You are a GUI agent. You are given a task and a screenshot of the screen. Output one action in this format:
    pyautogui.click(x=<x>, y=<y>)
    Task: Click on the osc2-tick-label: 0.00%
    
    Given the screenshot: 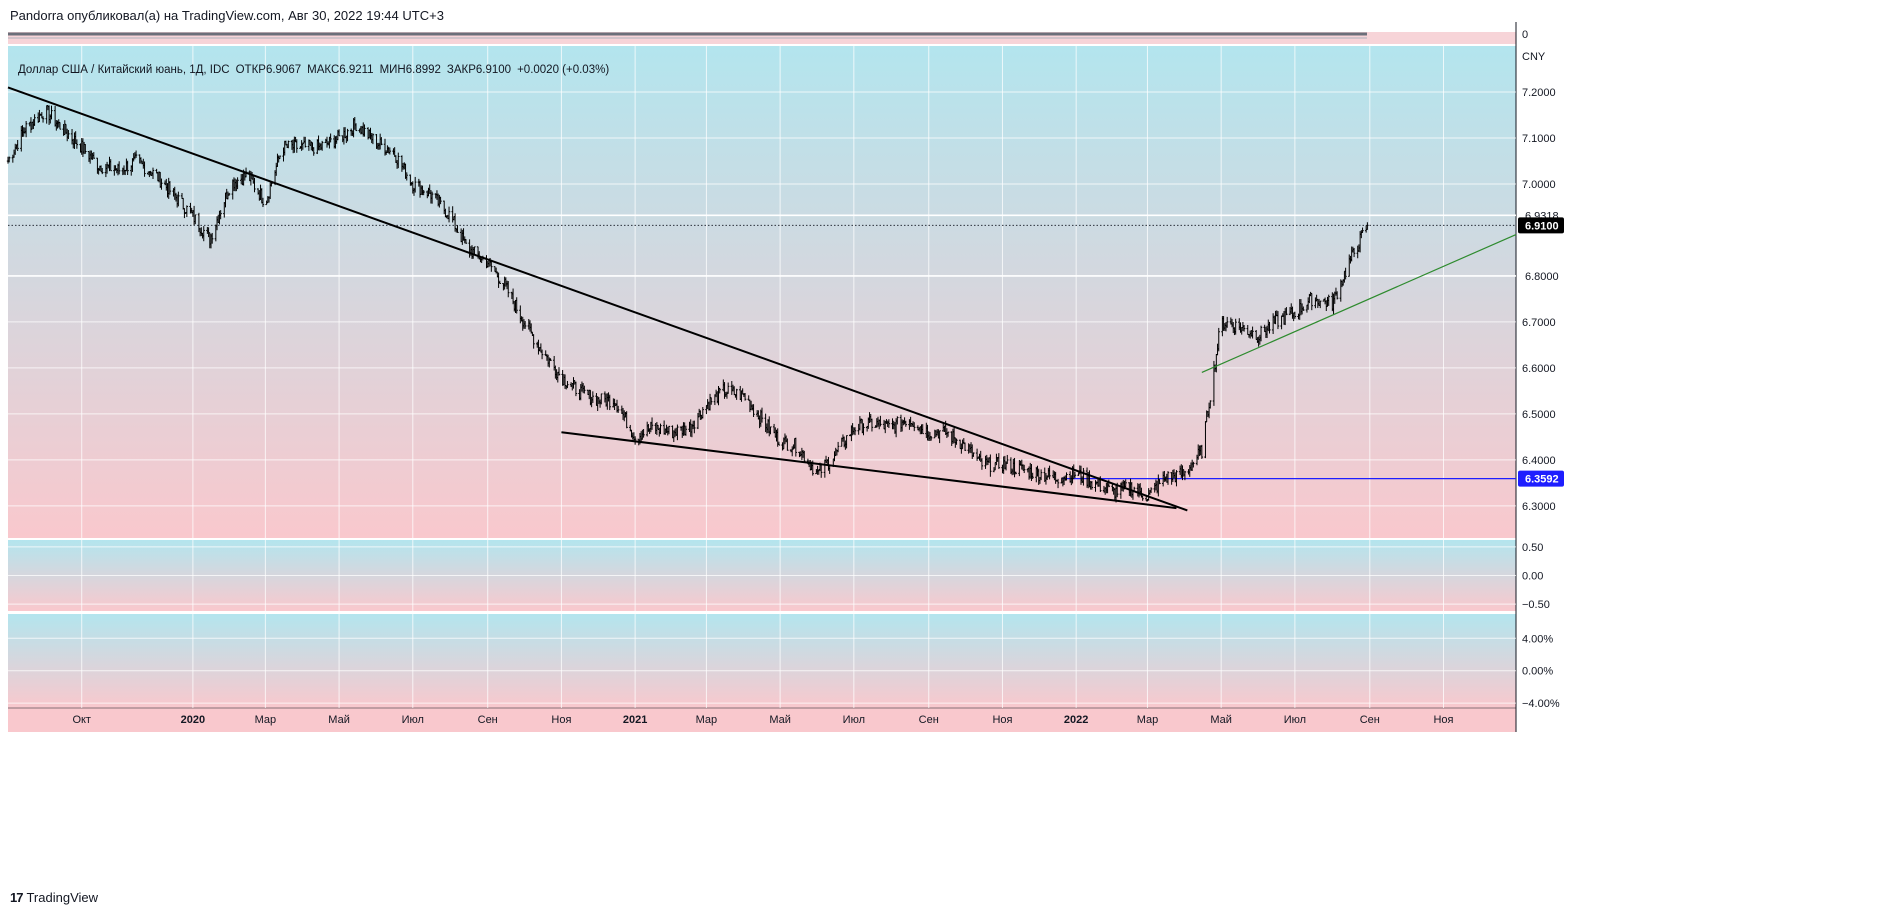 What is the action you would take?
    pyautogui.click(x=1537, y=672)
    